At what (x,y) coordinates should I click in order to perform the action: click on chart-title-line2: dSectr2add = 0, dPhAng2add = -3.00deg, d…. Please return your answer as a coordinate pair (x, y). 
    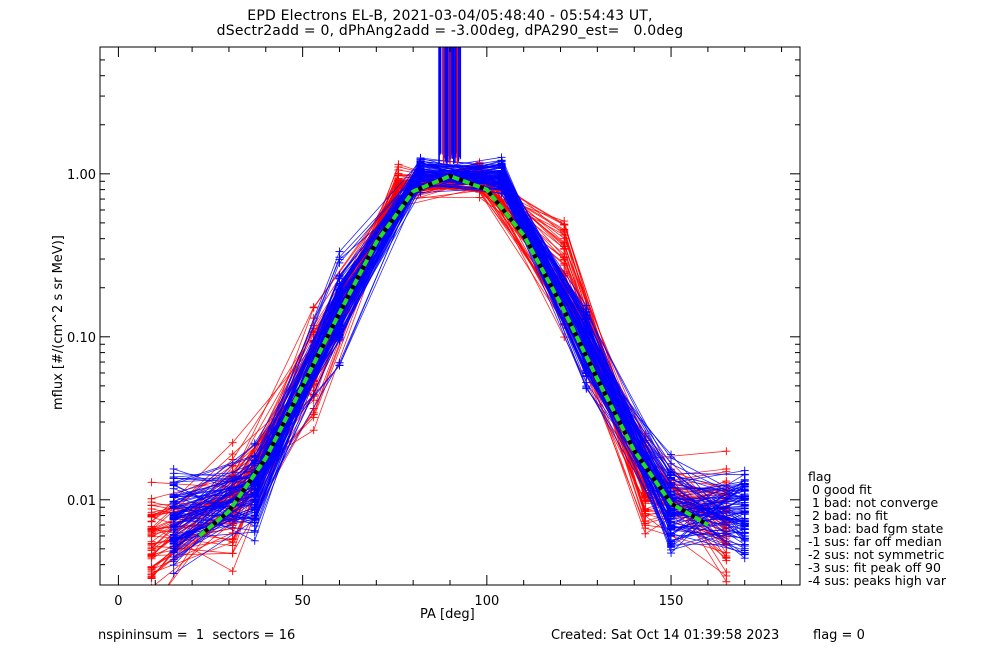
    Looking at the image, I should click on (450, 31).